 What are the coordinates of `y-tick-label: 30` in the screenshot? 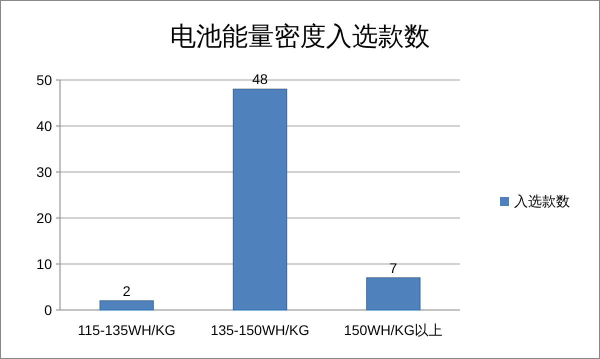 It's located at (44, 172).